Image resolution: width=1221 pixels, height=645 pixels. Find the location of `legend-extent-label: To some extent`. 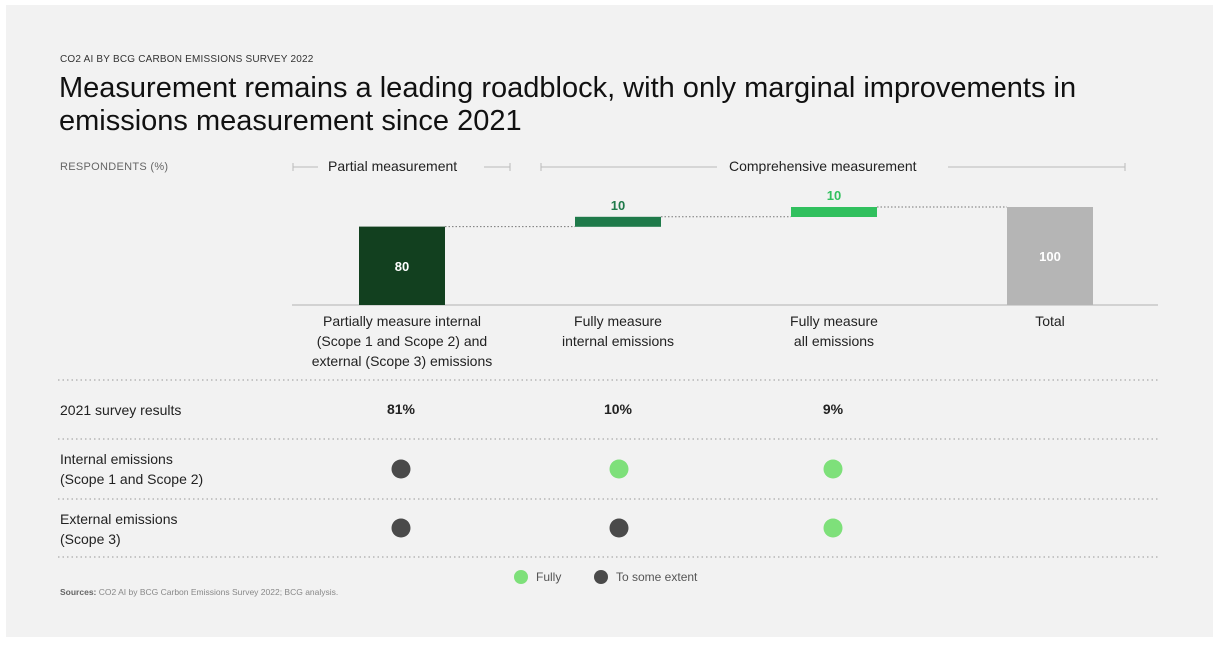

legend-extent-label: To some extent is located at coordinates (657, 577).